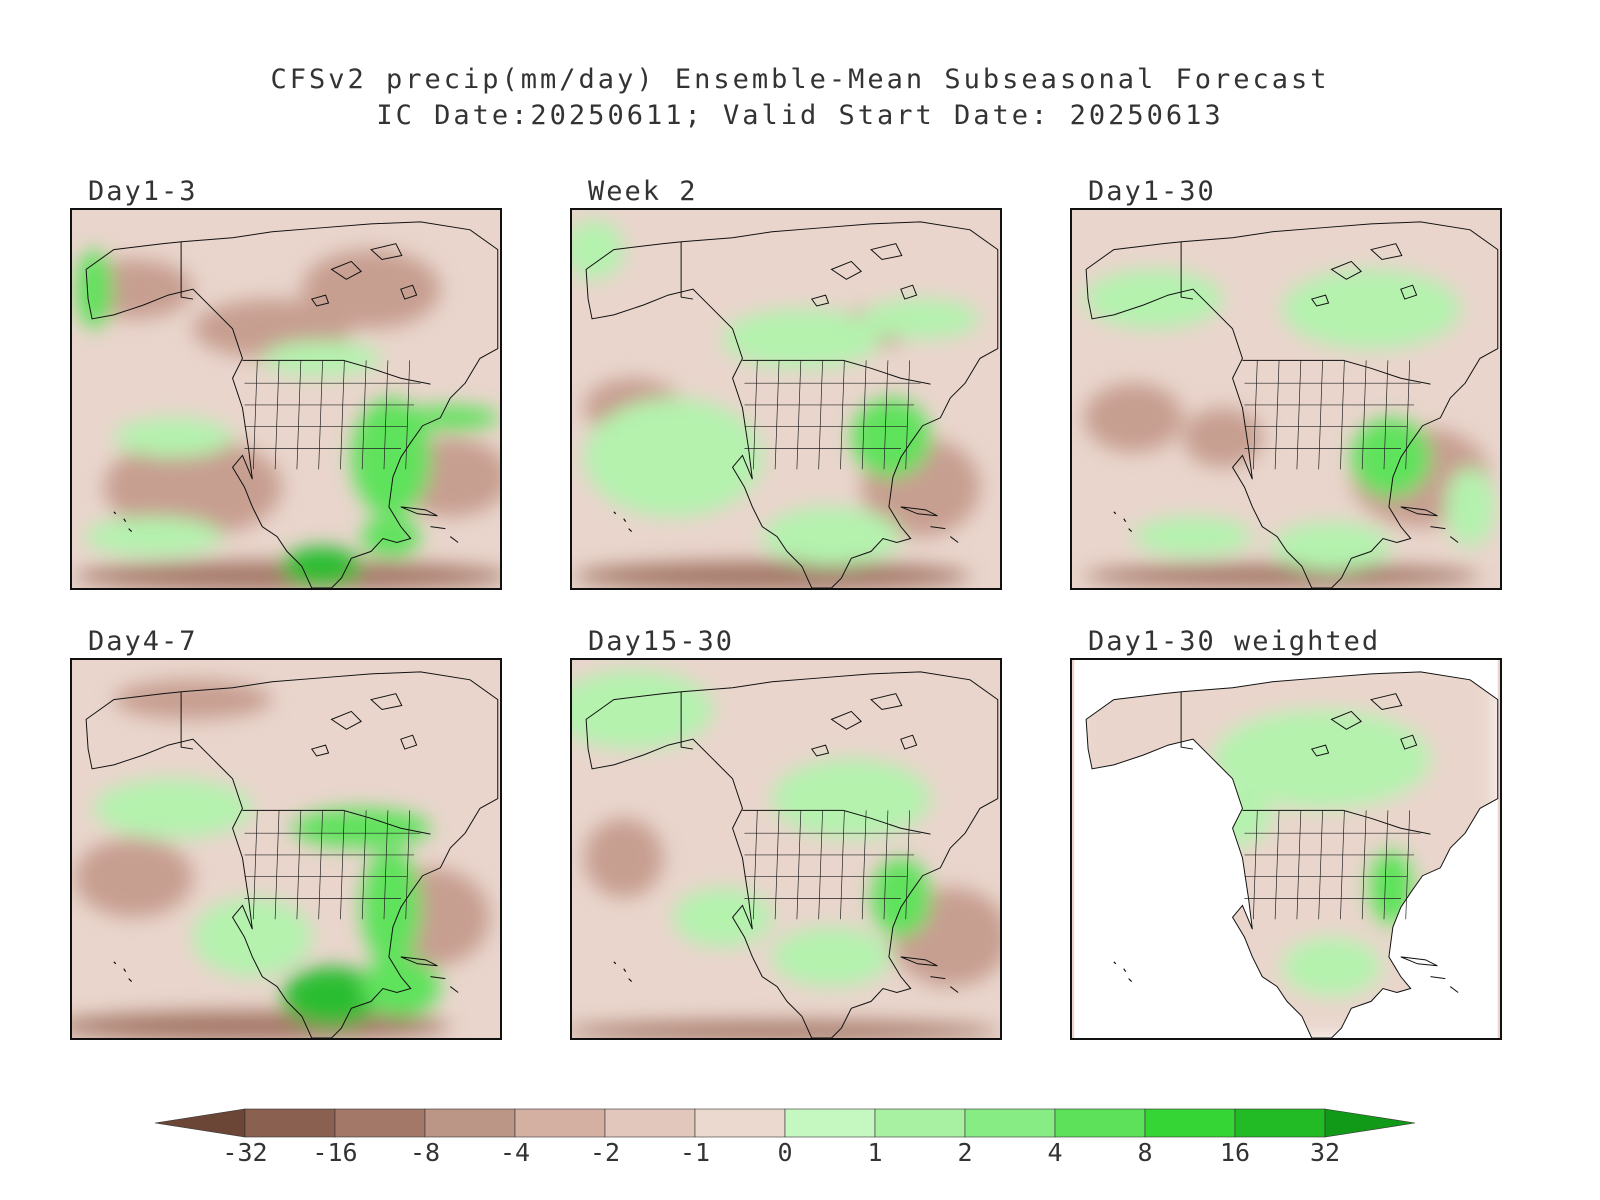 The width and height of the screenshot is (1600, 1200). I want to click on panel-label-day4-7: Day4-7, so click(143, 641).